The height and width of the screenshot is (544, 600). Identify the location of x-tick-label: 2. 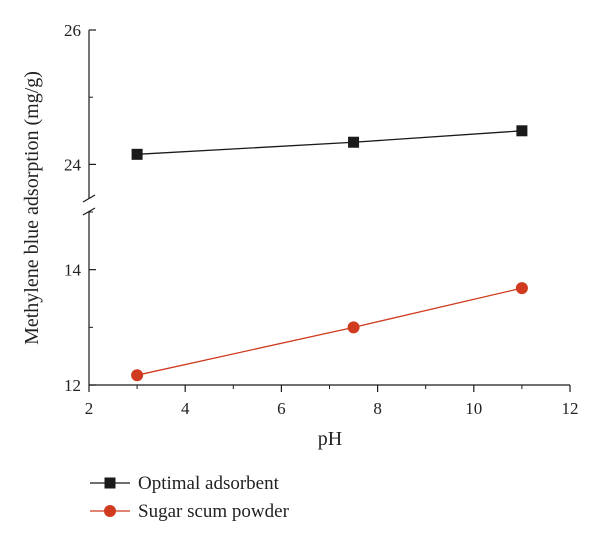
(89, 408).